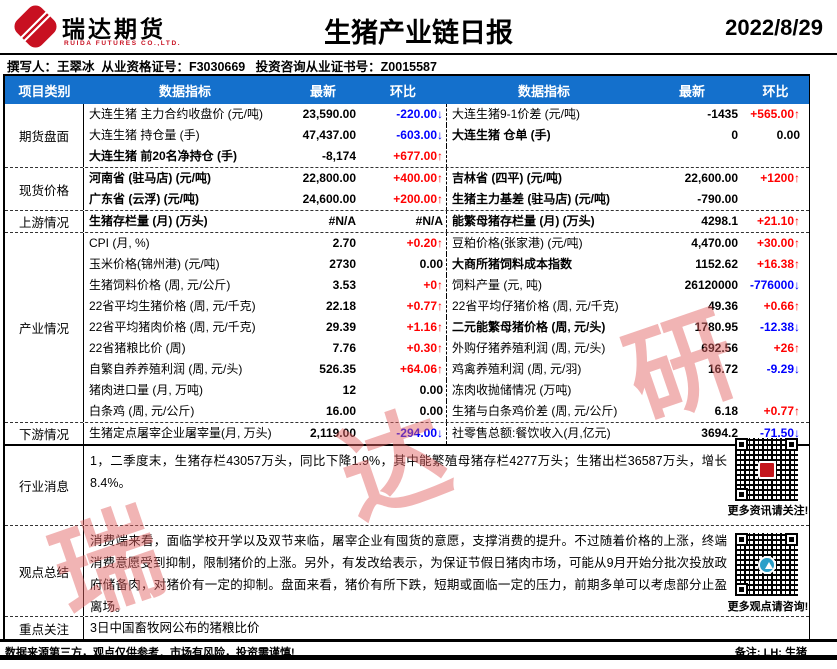 The height and width of the screenshot is (669, 837). I want to click on change-value, so click(775, 156).